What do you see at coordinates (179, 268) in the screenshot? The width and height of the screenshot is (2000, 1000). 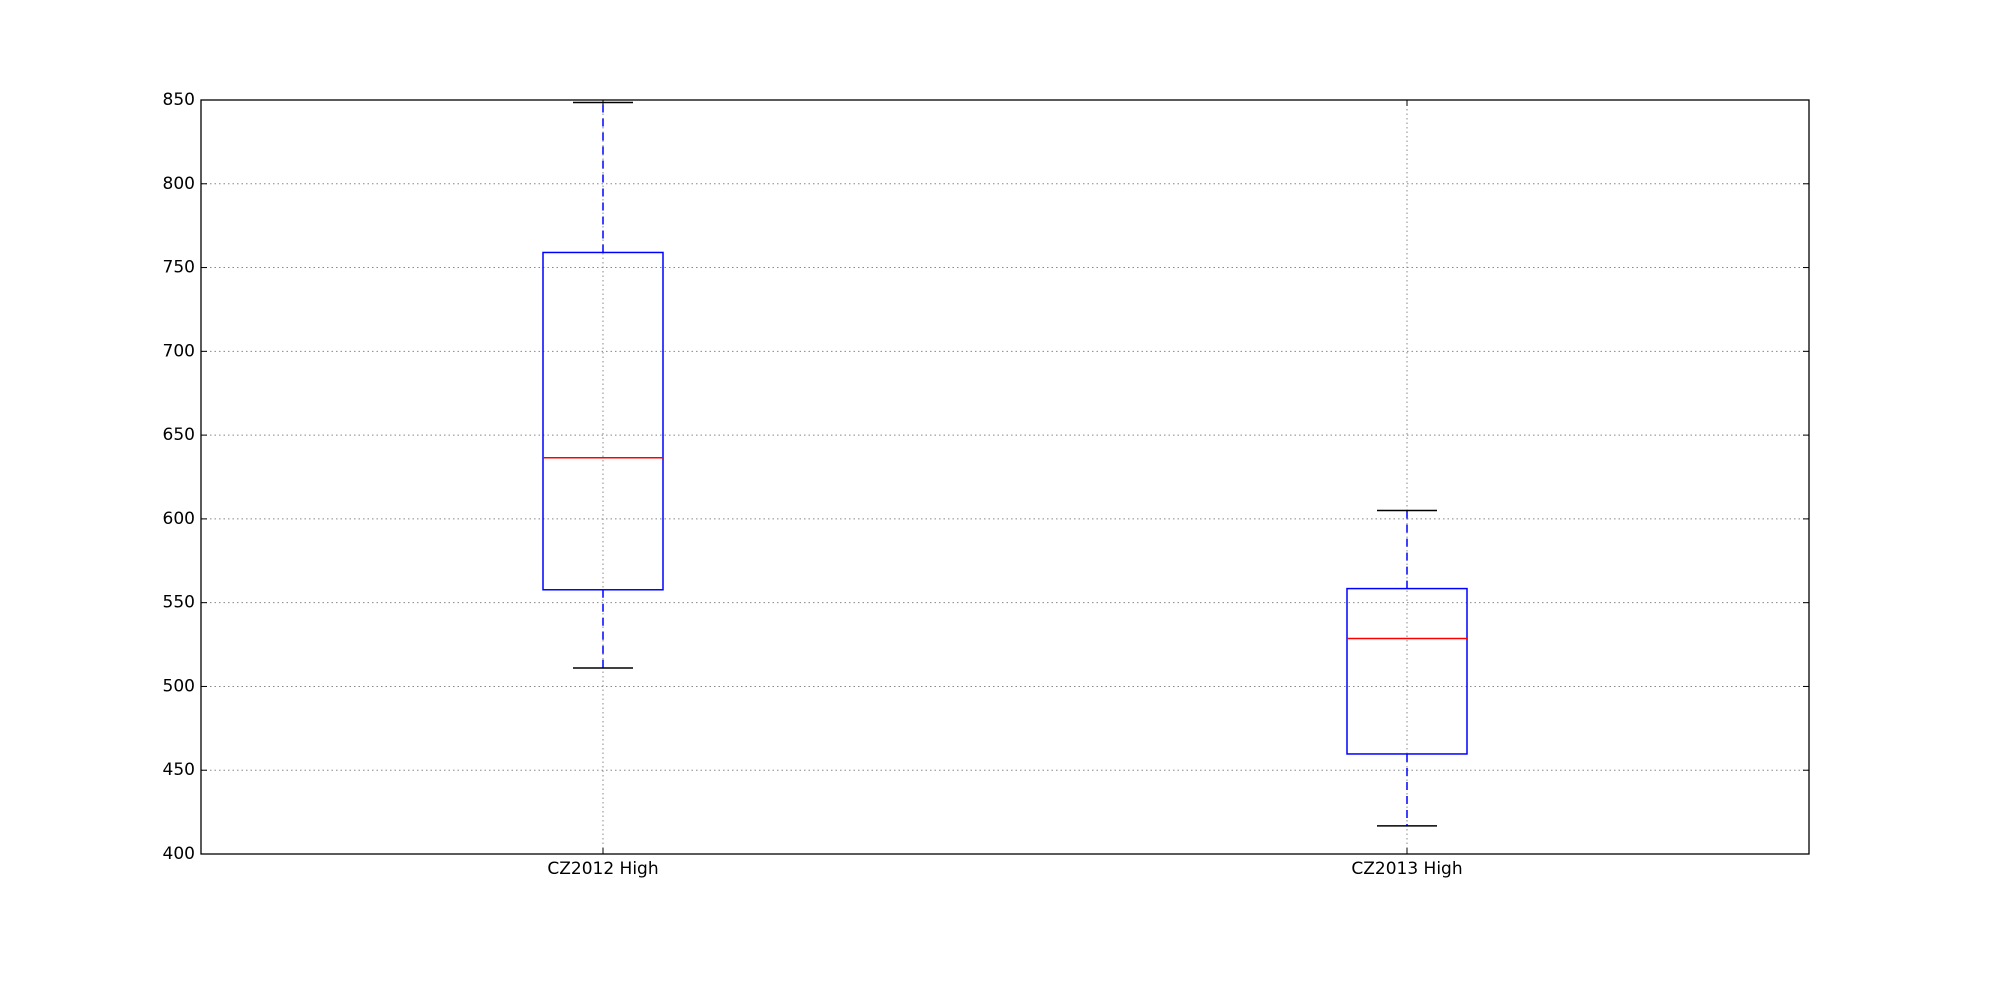 I see `y-tick-label: 750` at bounding box center [179, 268].